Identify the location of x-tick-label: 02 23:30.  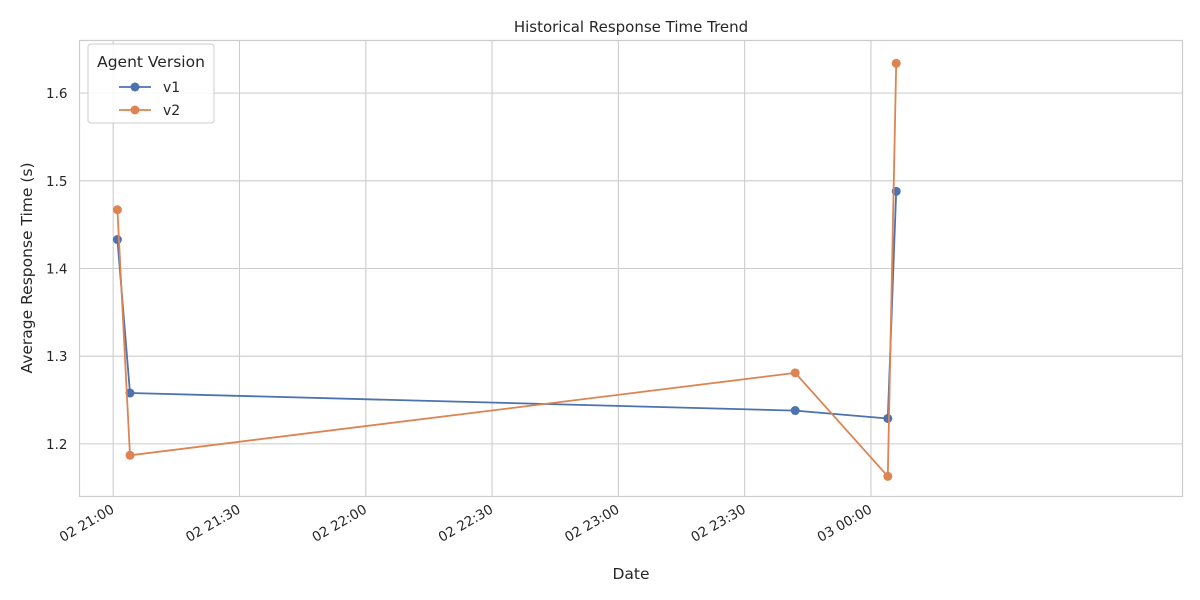
(718, 524).